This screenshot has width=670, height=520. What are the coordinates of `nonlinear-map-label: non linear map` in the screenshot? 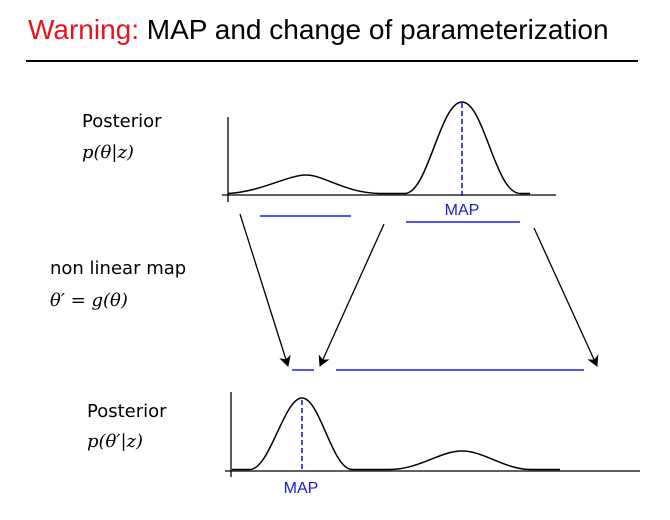 It's located at (118, 268).